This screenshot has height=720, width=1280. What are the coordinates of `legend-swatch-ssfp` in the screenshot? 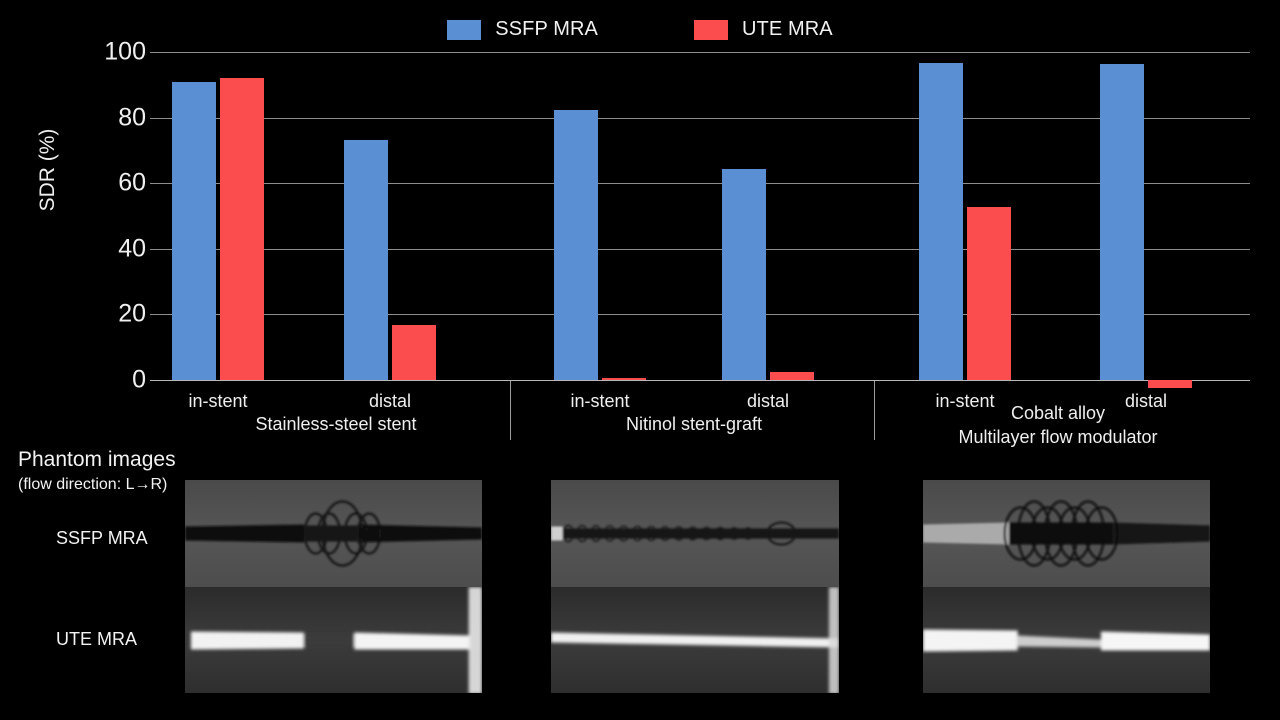 It's located at (464, 29).